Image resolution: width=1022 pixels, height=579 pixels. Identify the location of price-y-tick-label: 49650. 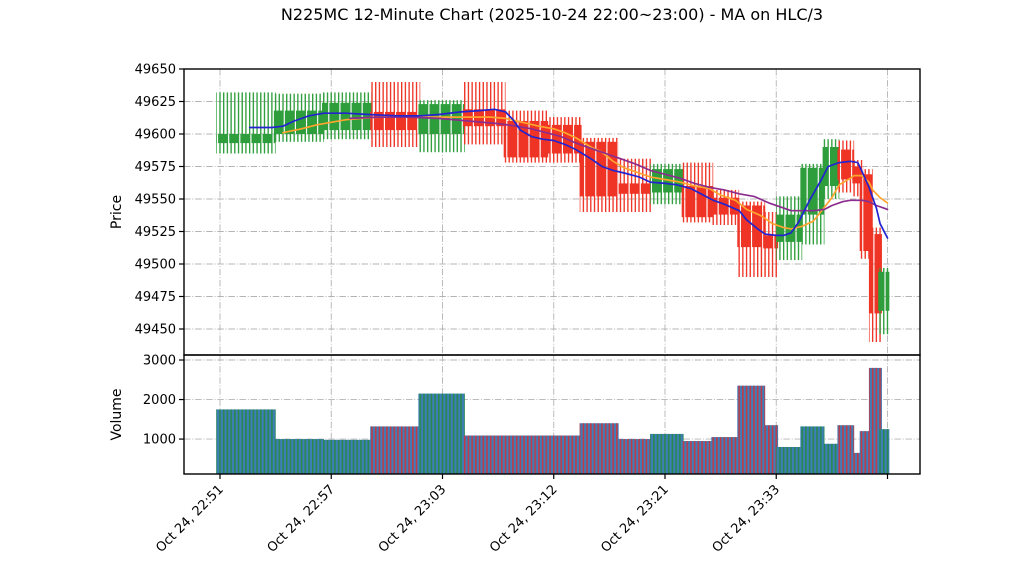
(155, 70).